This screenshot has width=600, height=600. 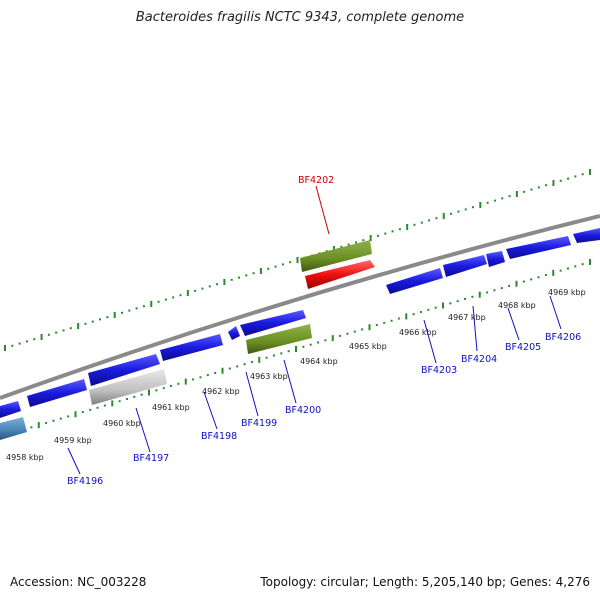 I want to click on kbp-label: 4960 kbp, so click(x=122, y=423).